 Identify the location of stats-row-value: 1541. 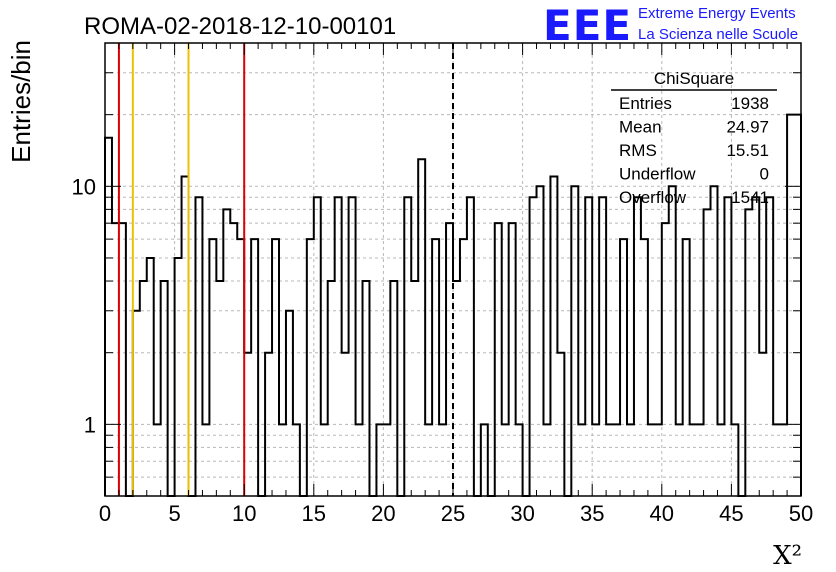
(750, 197).